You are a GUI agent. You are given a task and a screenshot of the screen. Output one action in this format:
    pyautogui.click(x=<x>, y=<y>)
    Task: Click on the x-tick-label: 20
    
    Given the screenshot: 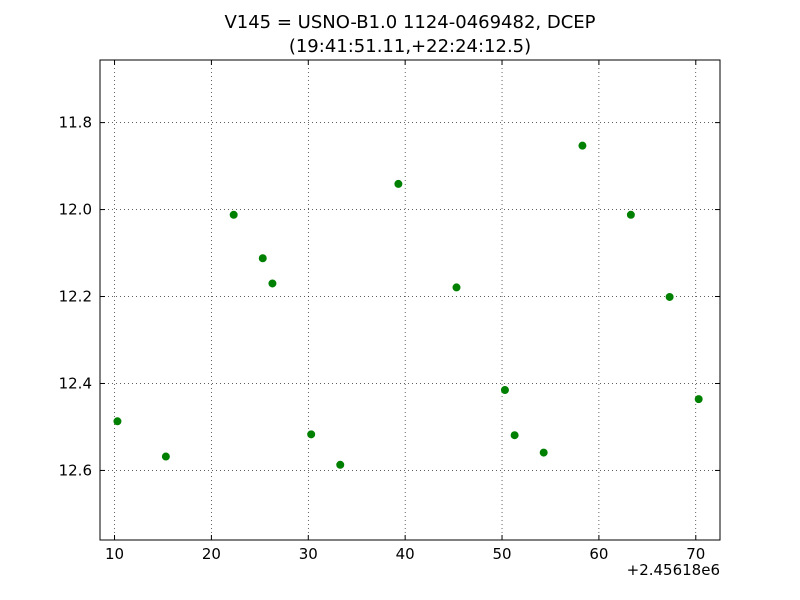 What is the action you would take?
    pyautogui.click(x=211, y=554)
    